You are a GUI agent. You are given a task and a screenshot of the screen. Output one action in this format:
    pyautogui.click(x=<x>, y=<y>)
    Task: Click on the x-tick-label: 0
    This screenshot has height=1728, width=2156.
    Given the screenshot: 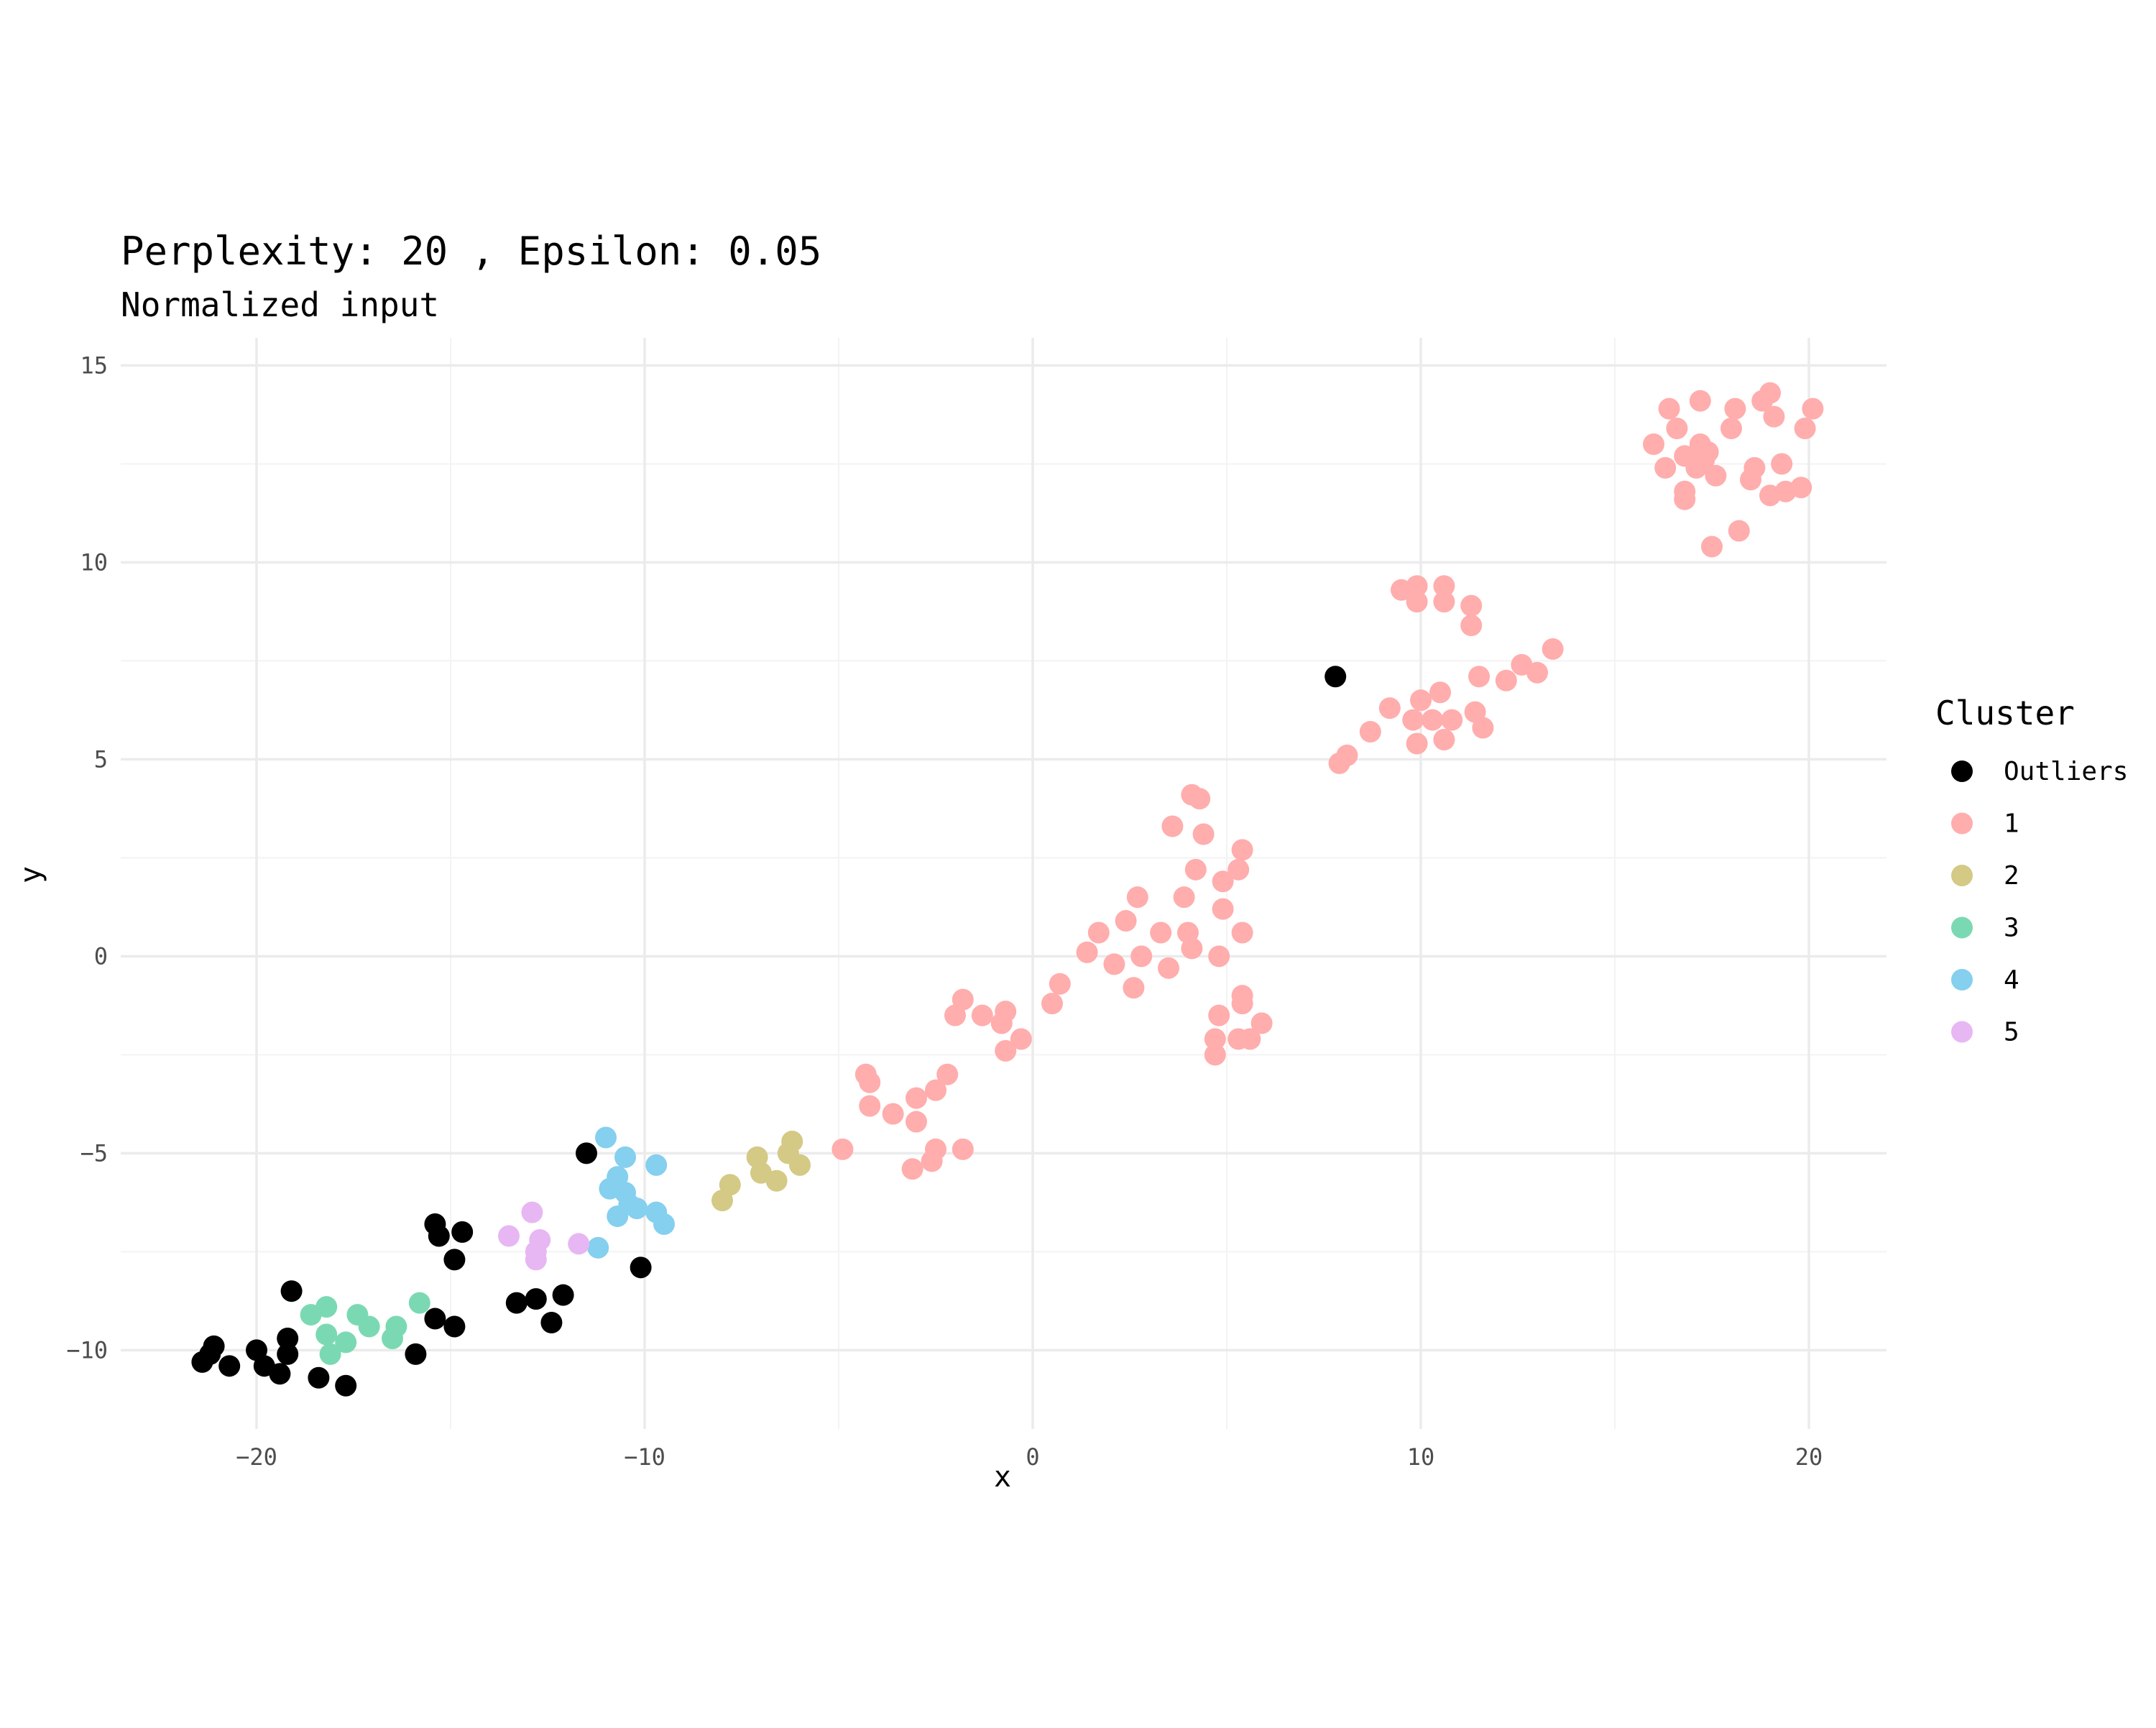 What is the action you would take?
    pyautogui.click(x=1033, y=1457)
    